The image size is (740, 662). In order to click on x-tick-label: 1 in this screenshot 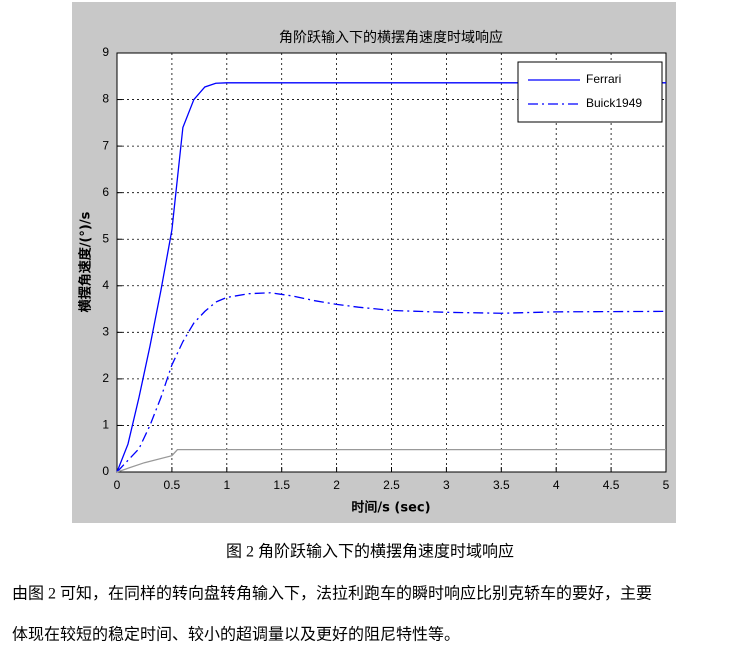, I will do `click(226, 485)`.